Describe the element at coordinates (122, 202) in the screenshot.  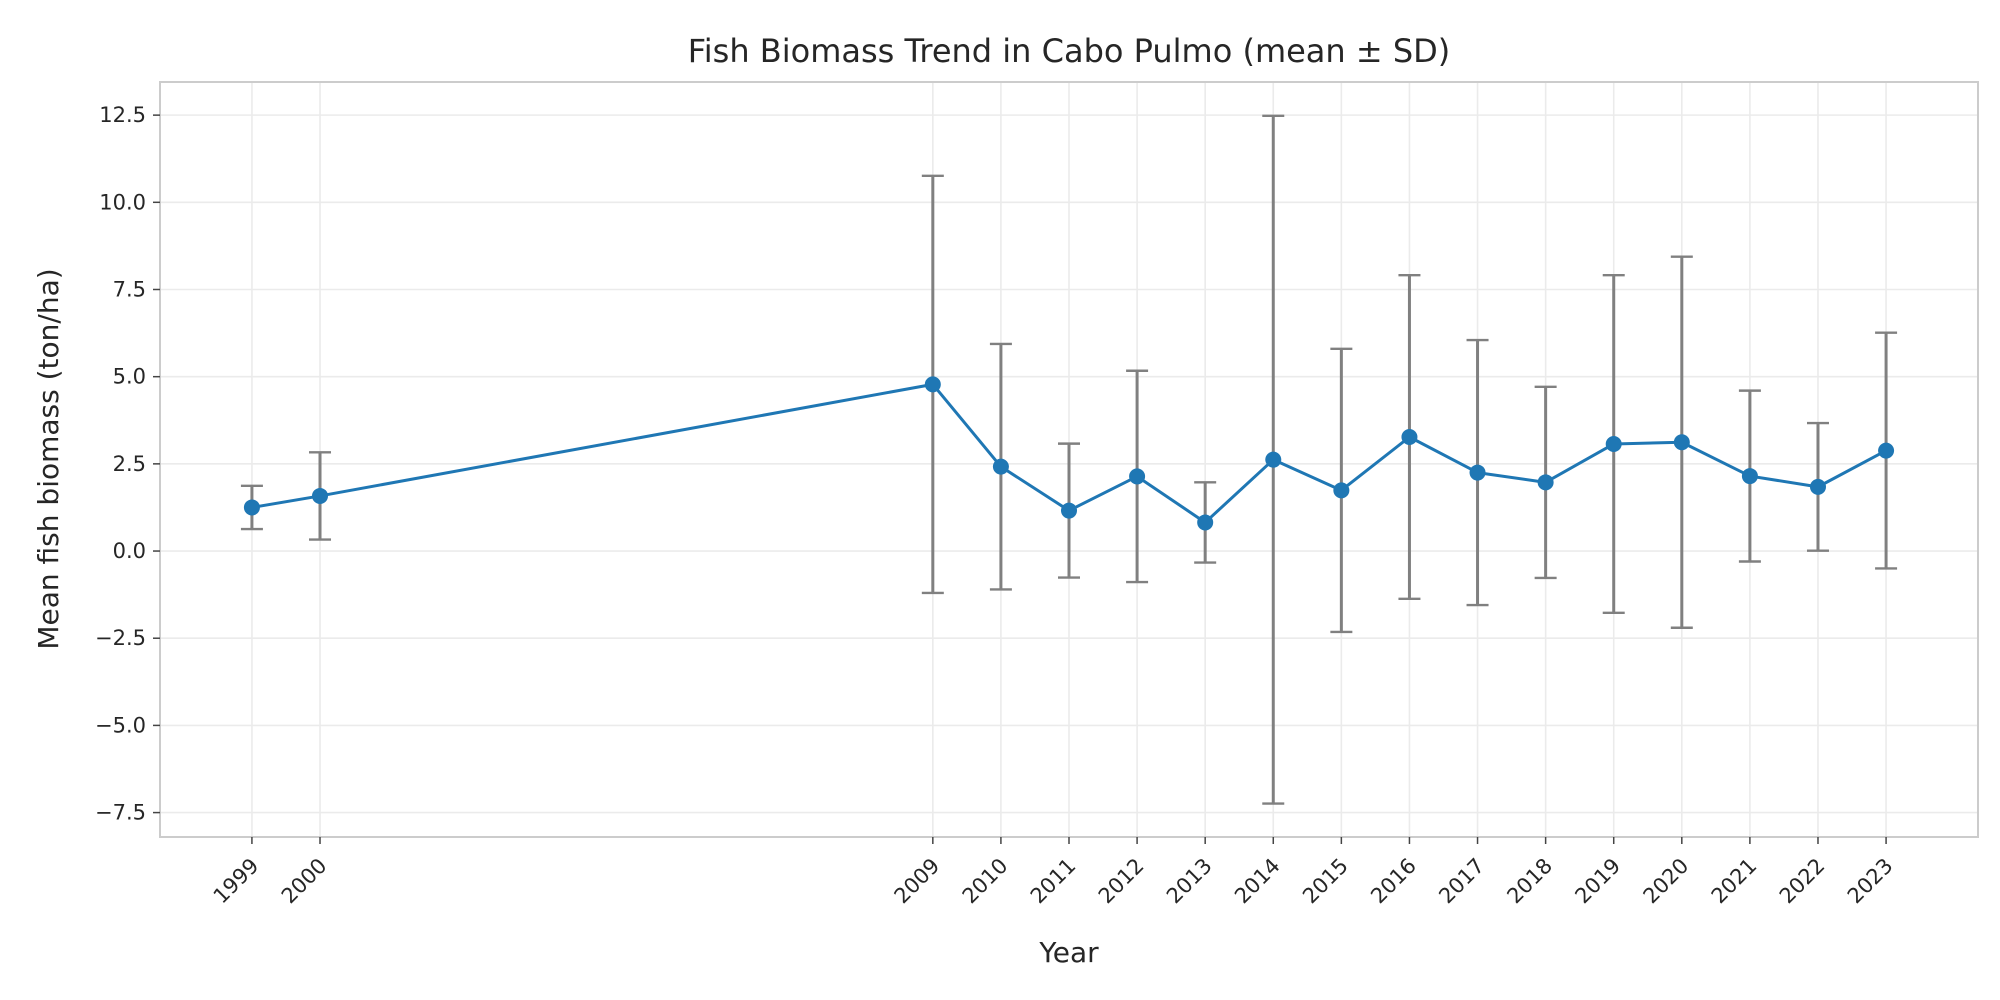
I see `y-tick-label: 10.0` at that location.